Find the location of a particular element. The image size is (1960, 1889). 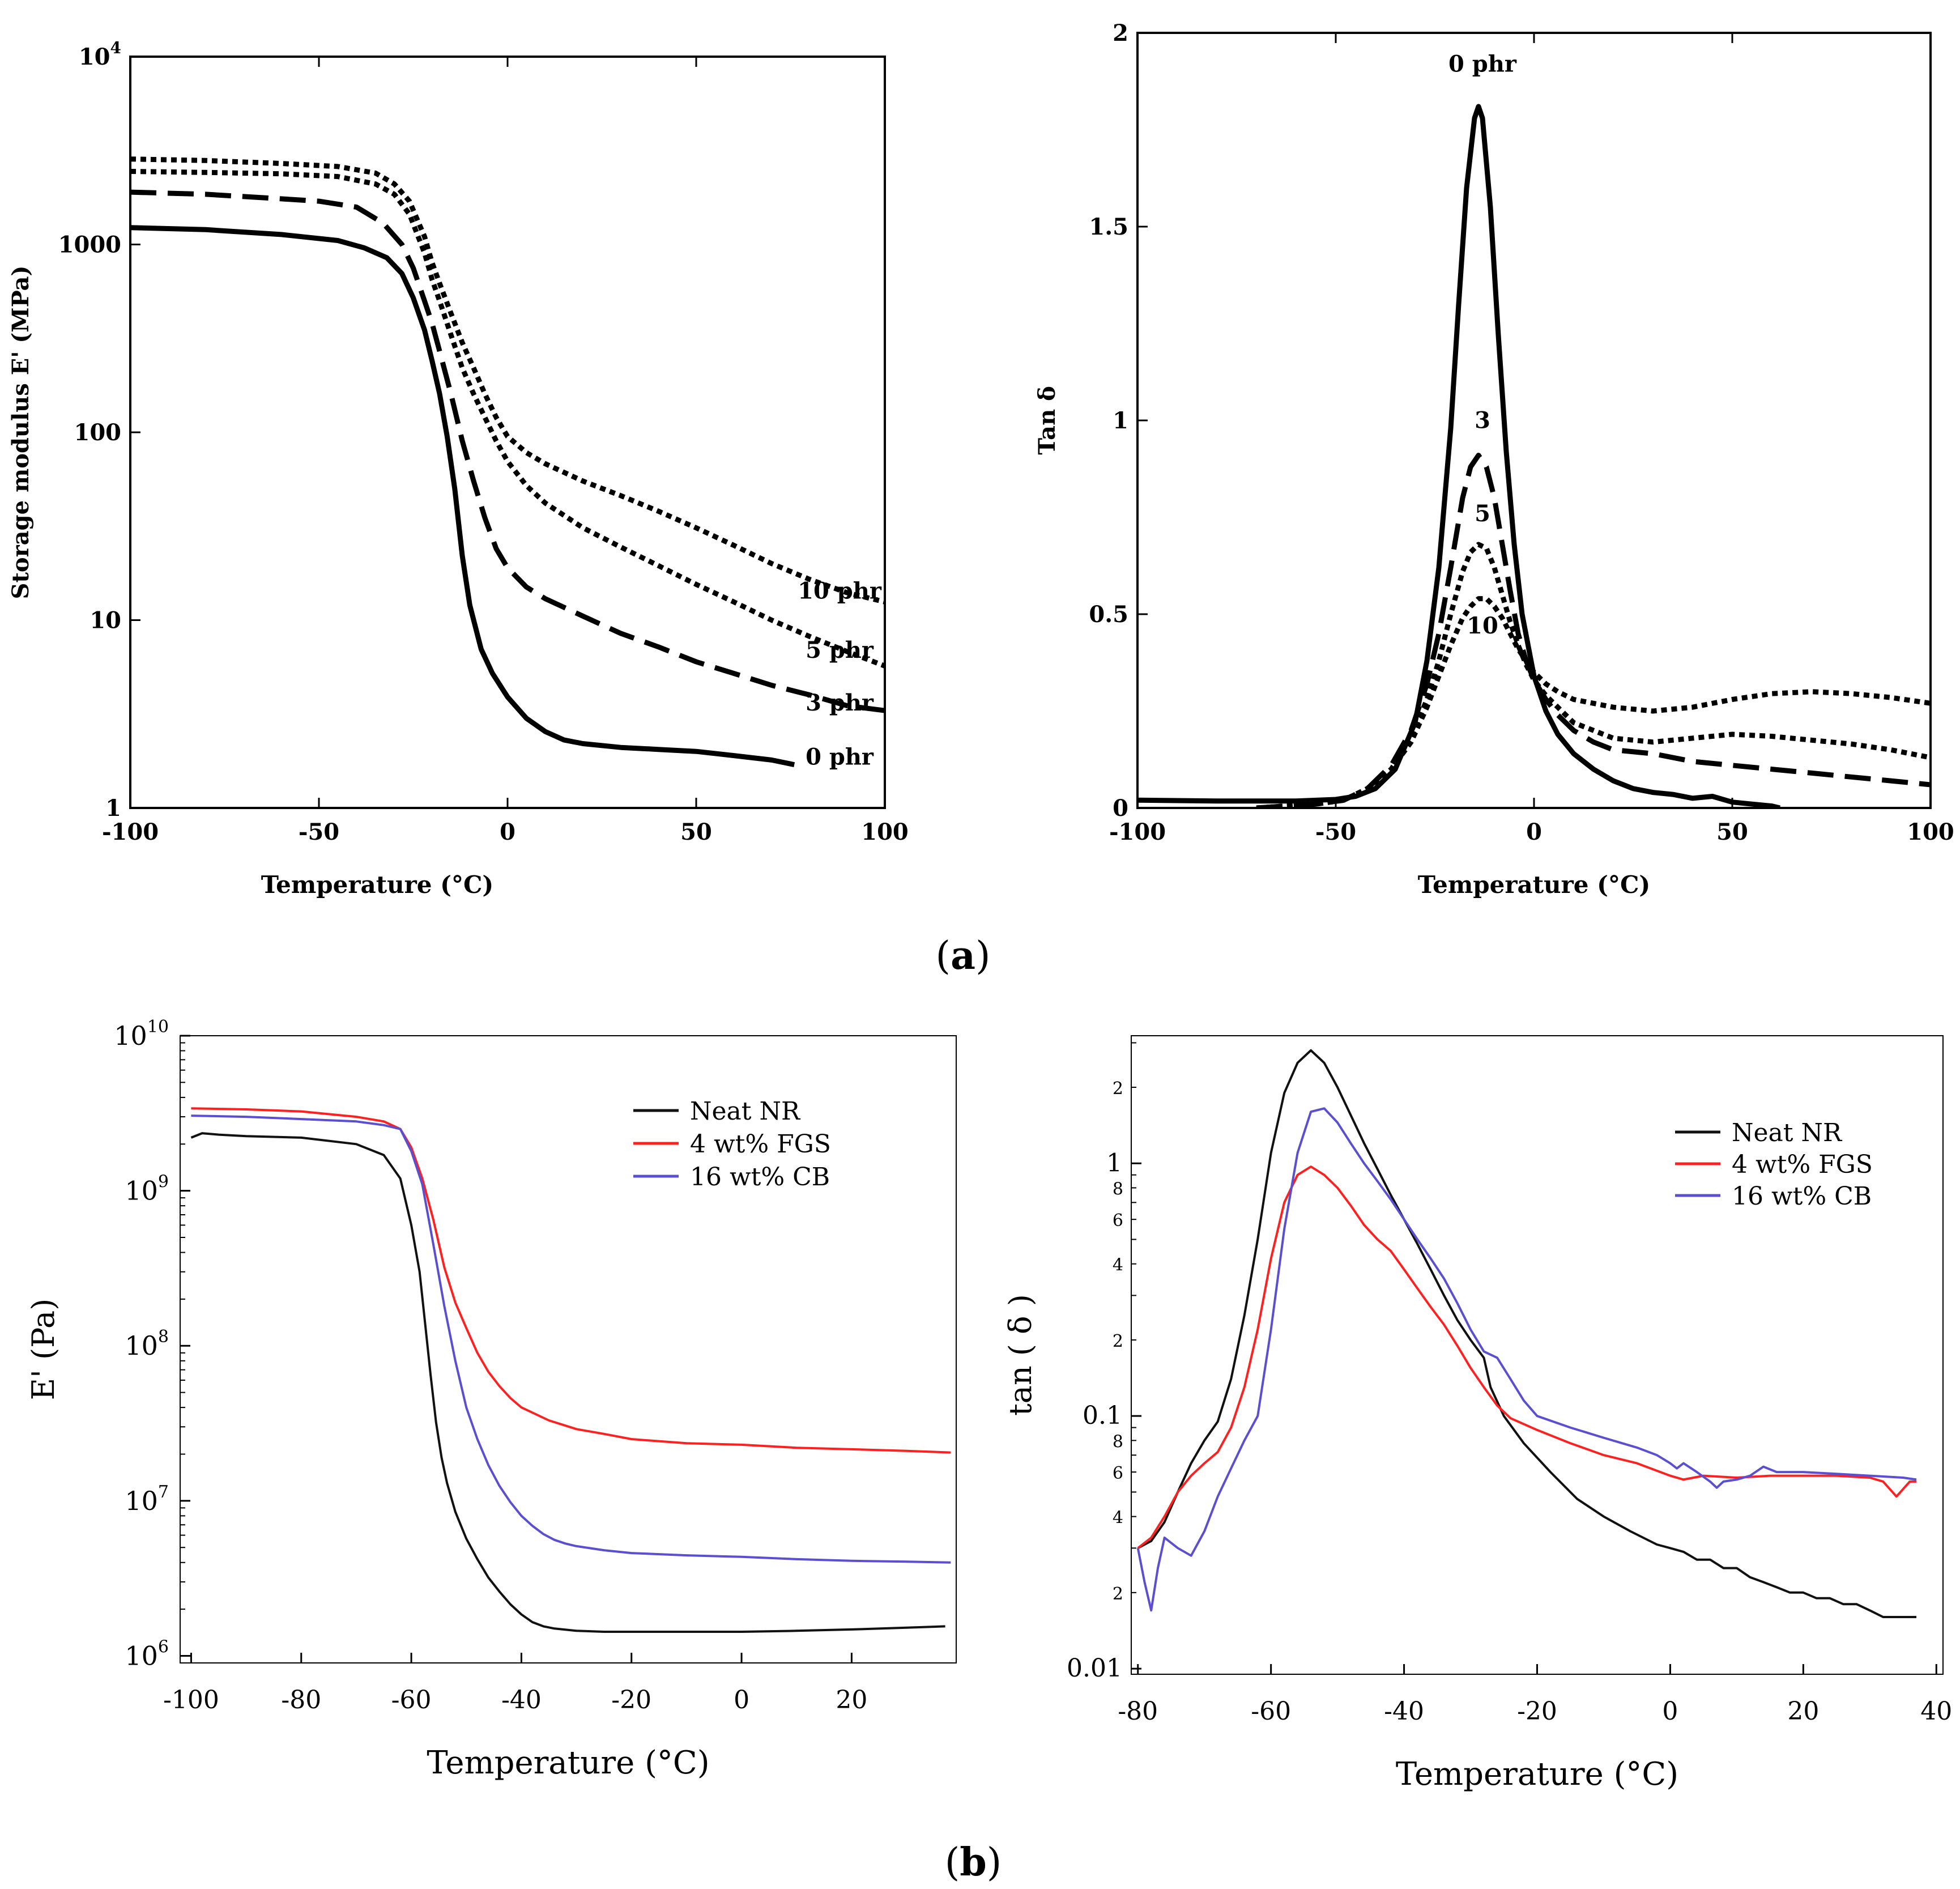

series-label: 10 is located at coordinates (1483, 626).